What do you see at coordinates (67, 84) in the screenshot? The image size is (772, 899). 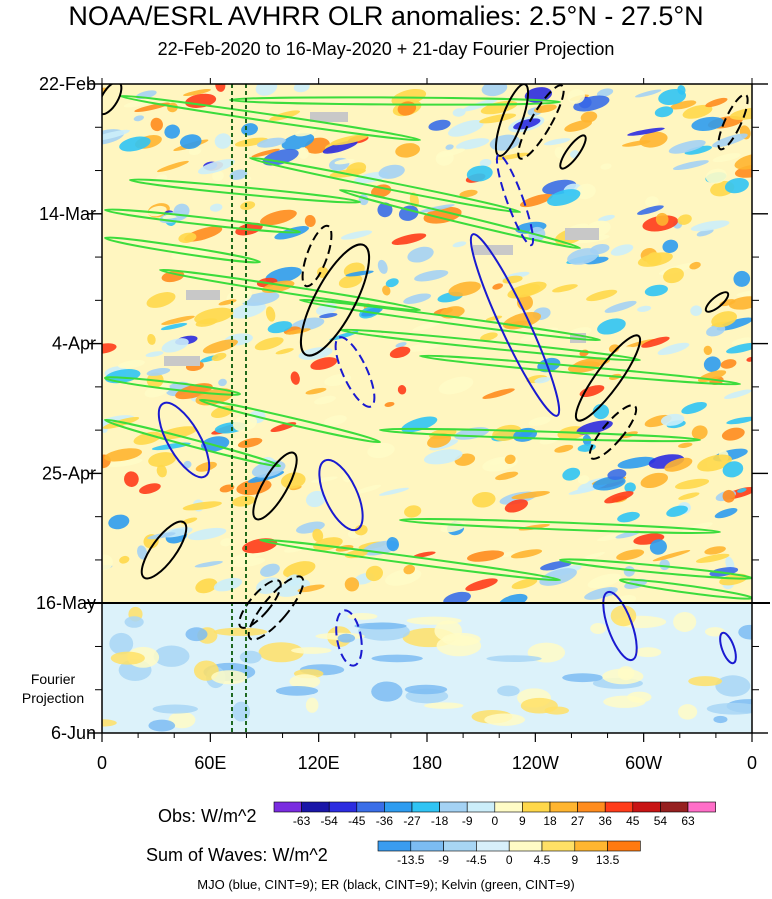 I see `y-tick-label: 22-Feb` at bounding box center [67, 84].